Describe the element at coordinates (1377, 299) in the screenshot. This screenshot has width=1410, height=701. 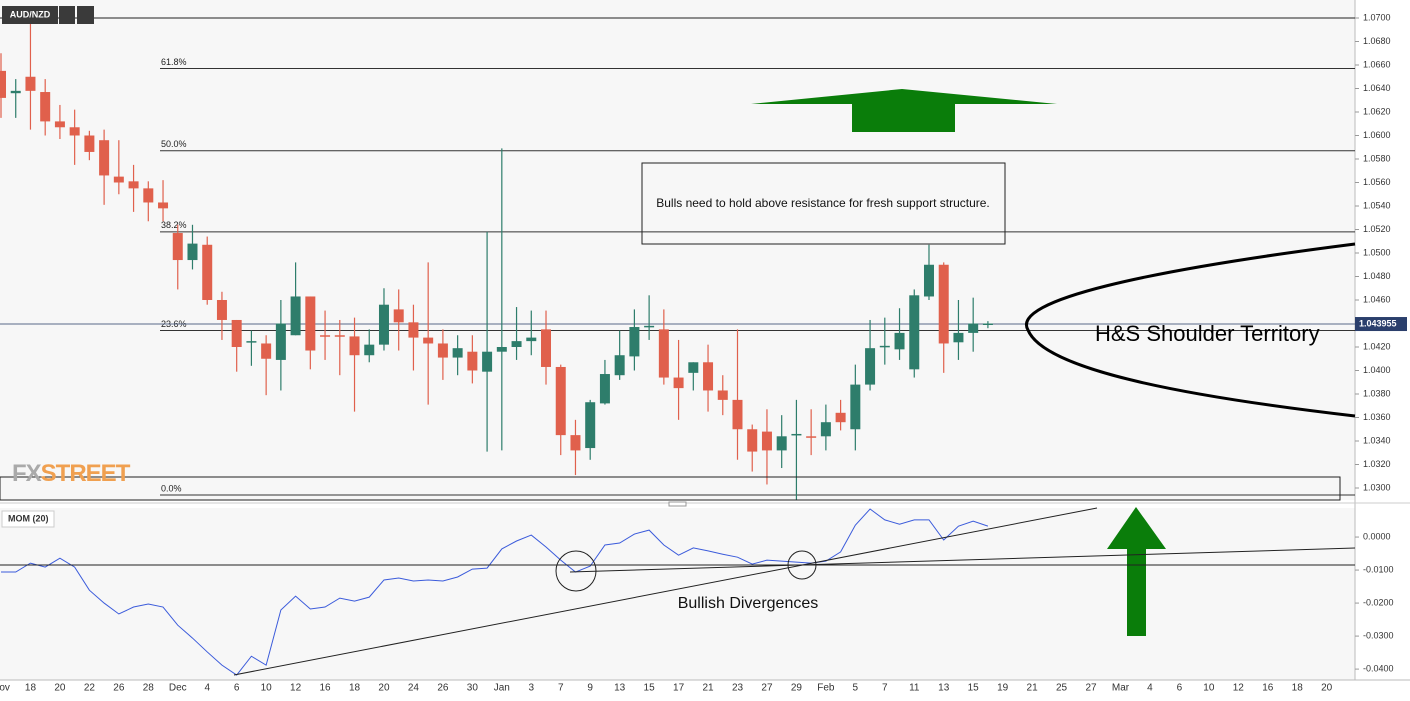
I see `y-tick-label: 1.0460` at that location.